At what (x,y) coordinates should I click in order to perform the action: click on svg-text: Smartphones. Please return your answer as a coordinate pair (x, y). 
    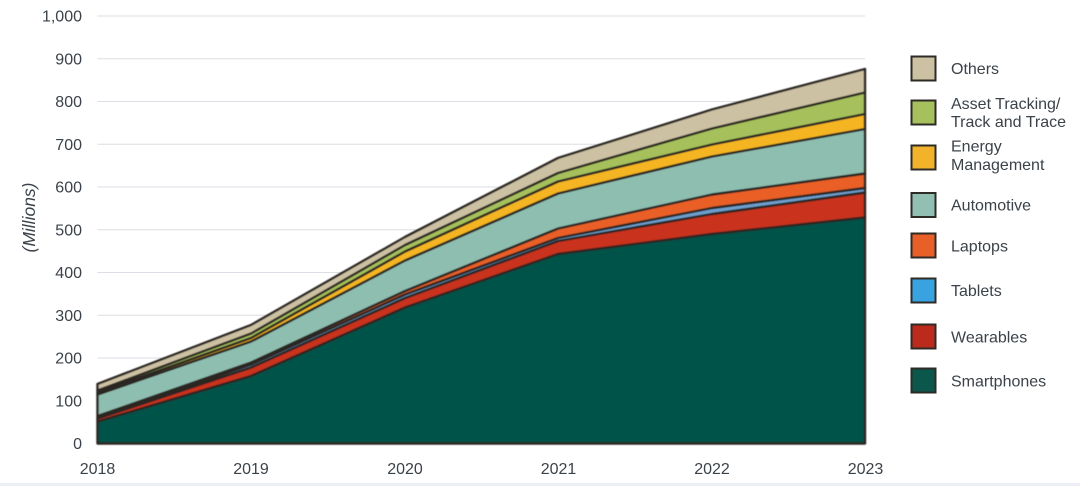
    Looking at the image, I should click on (998, 382).